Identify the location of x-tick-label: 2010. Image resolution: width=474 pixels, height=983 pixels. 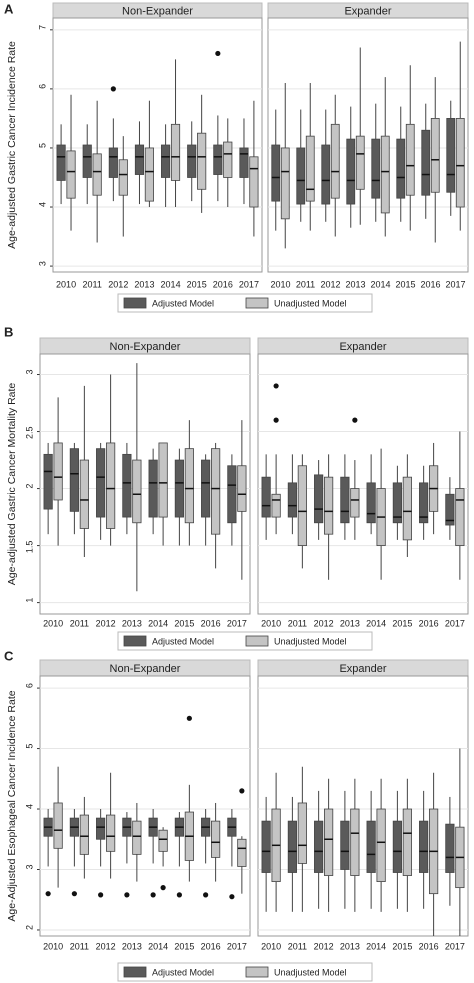
(280, 284).